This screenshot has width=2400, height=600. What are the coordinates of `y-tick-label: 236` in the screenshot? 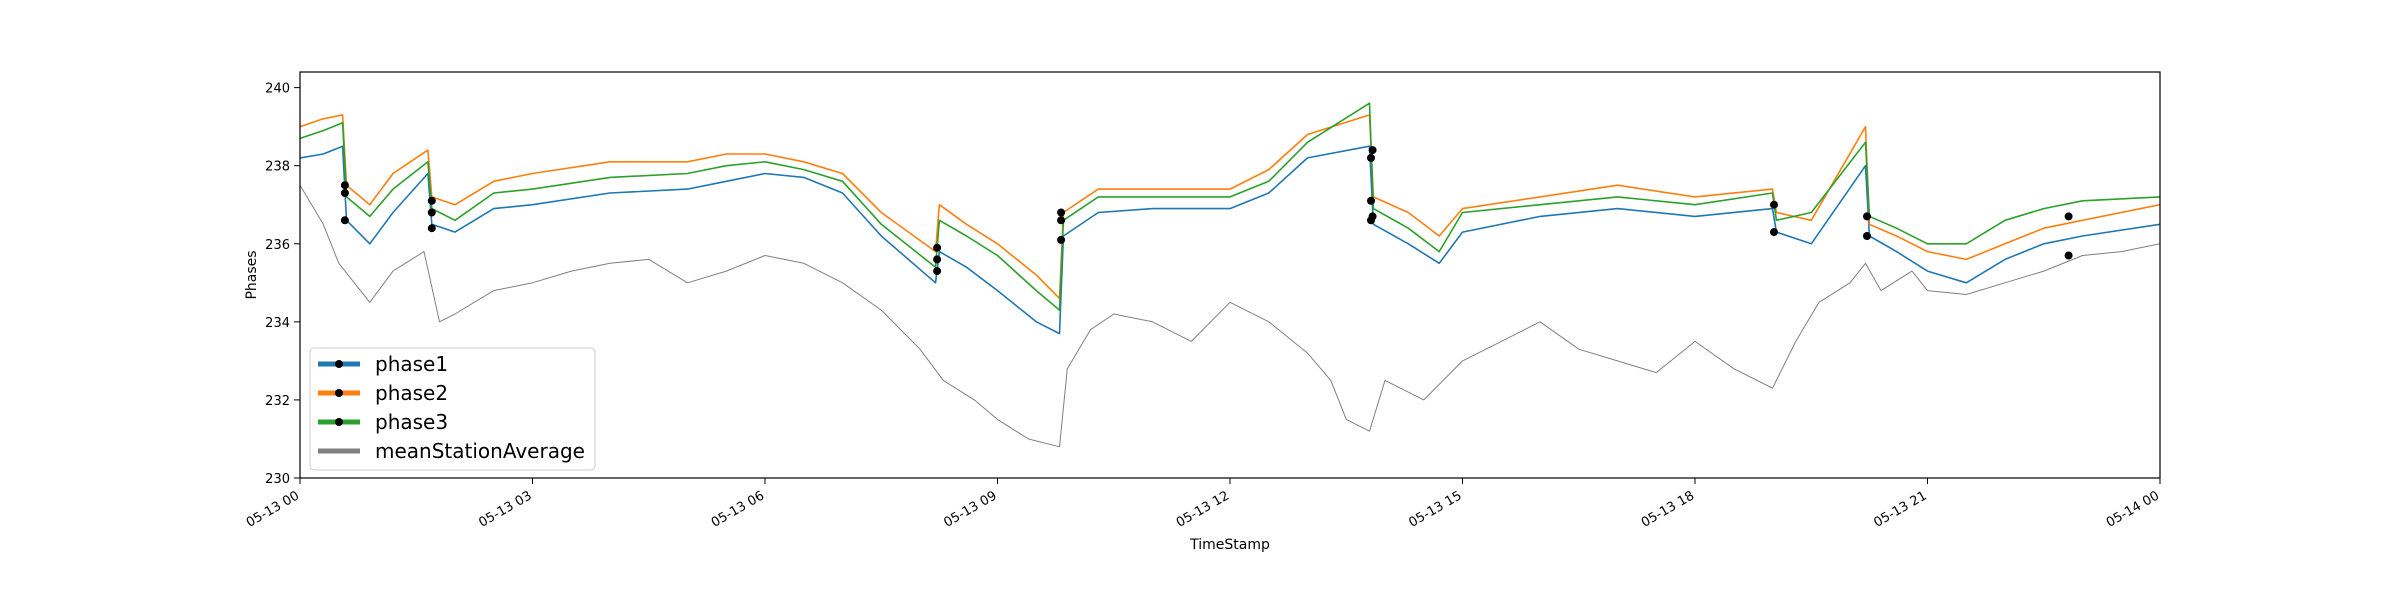 It's located at (277, 245).